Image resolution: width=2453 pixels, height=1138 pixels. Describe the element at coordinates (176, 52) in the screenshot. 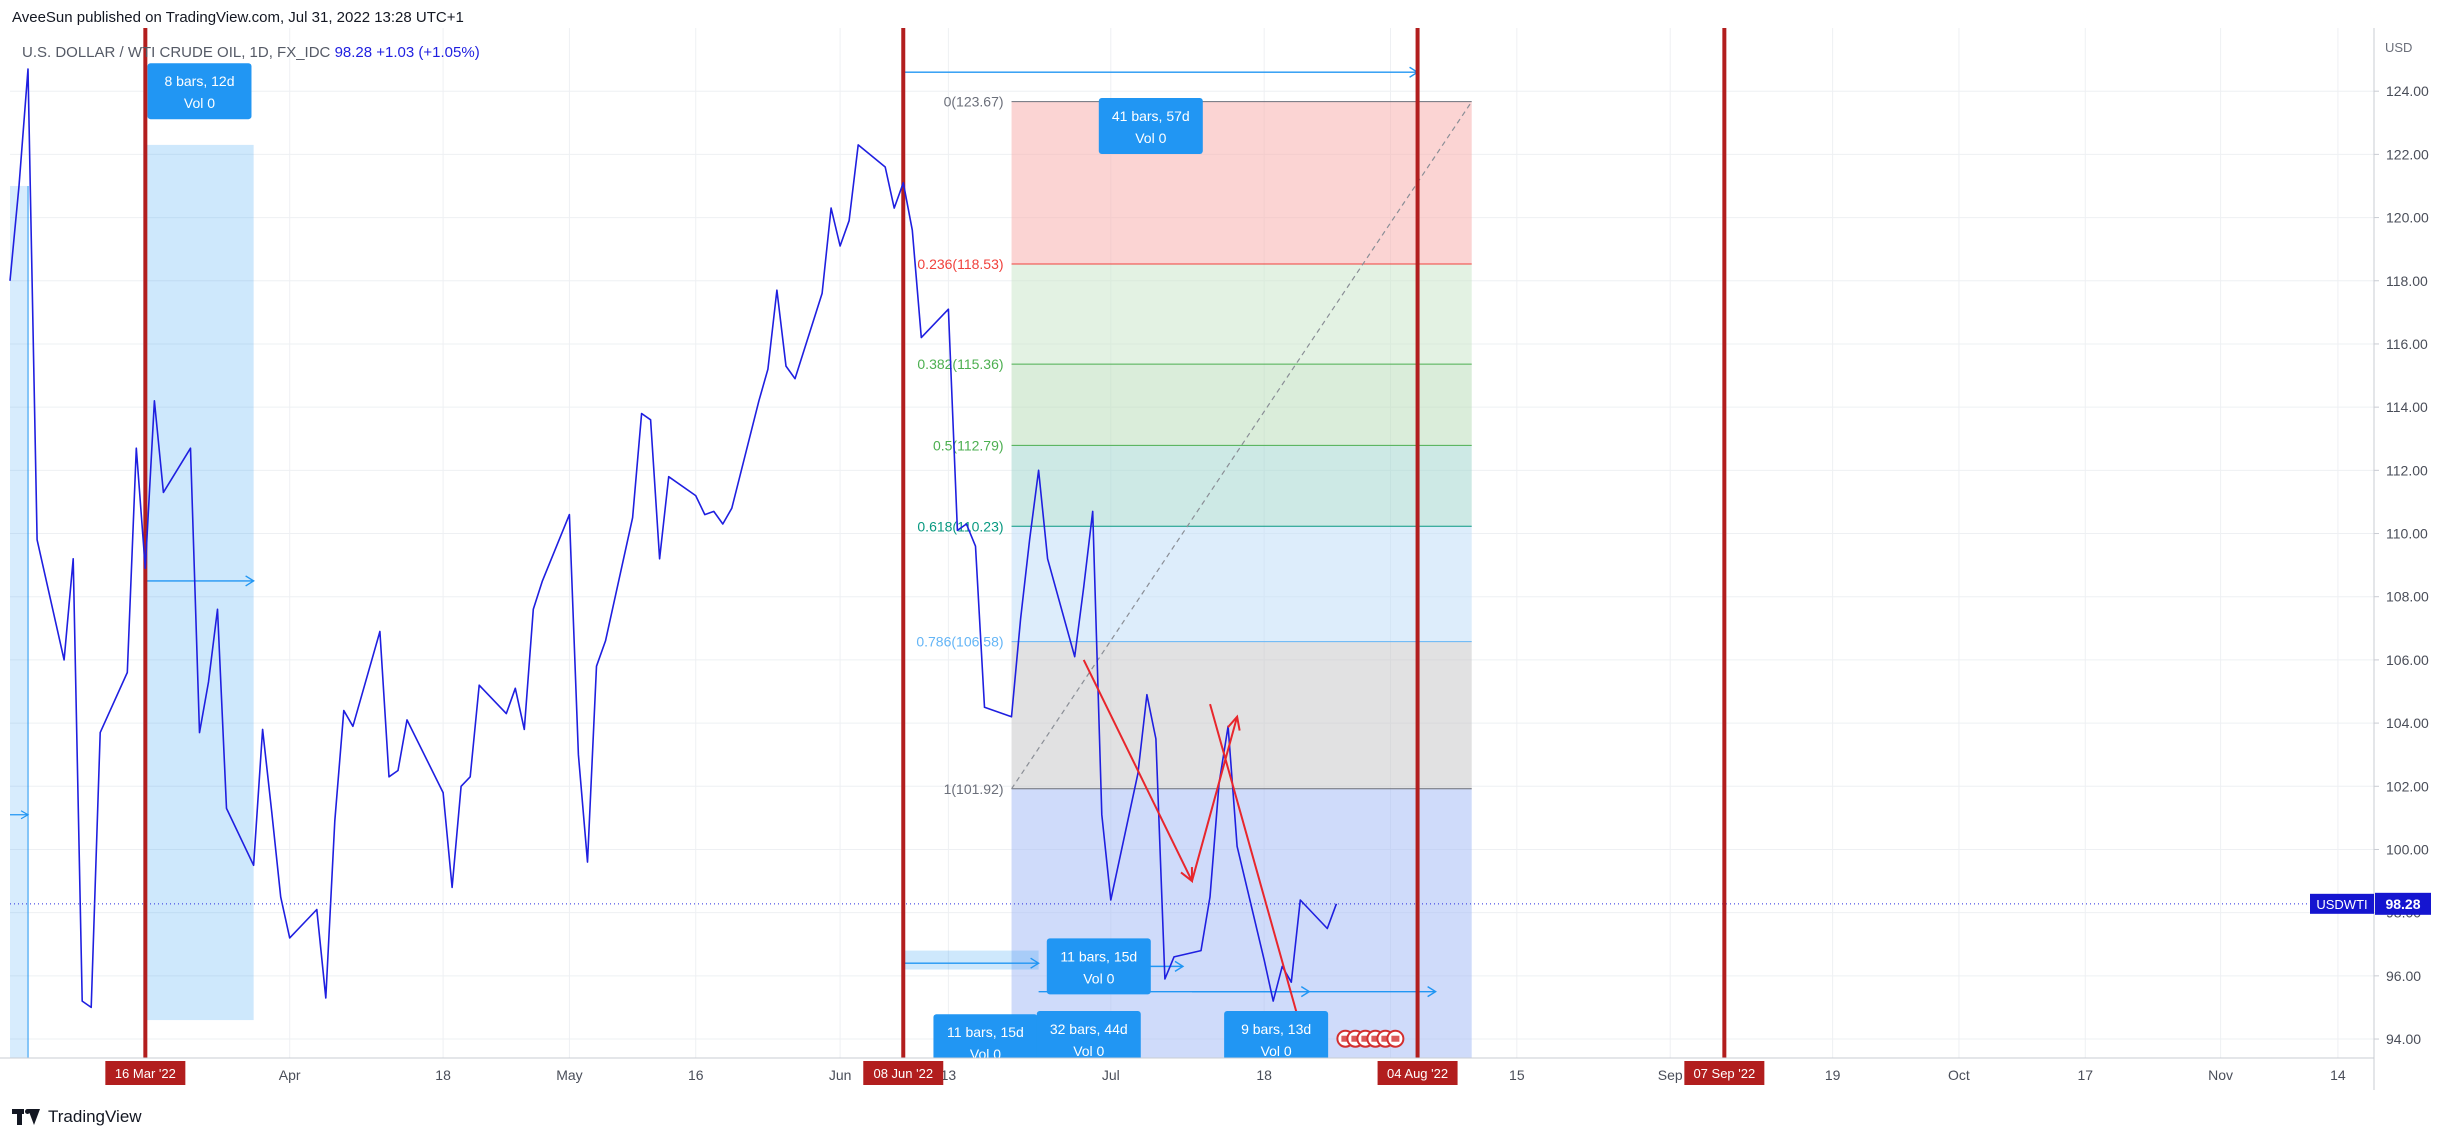

I see `legend-symbol: U.S. DOLLAR / WTI CRUDE OIL, 1D, FX_IDC` at that location.